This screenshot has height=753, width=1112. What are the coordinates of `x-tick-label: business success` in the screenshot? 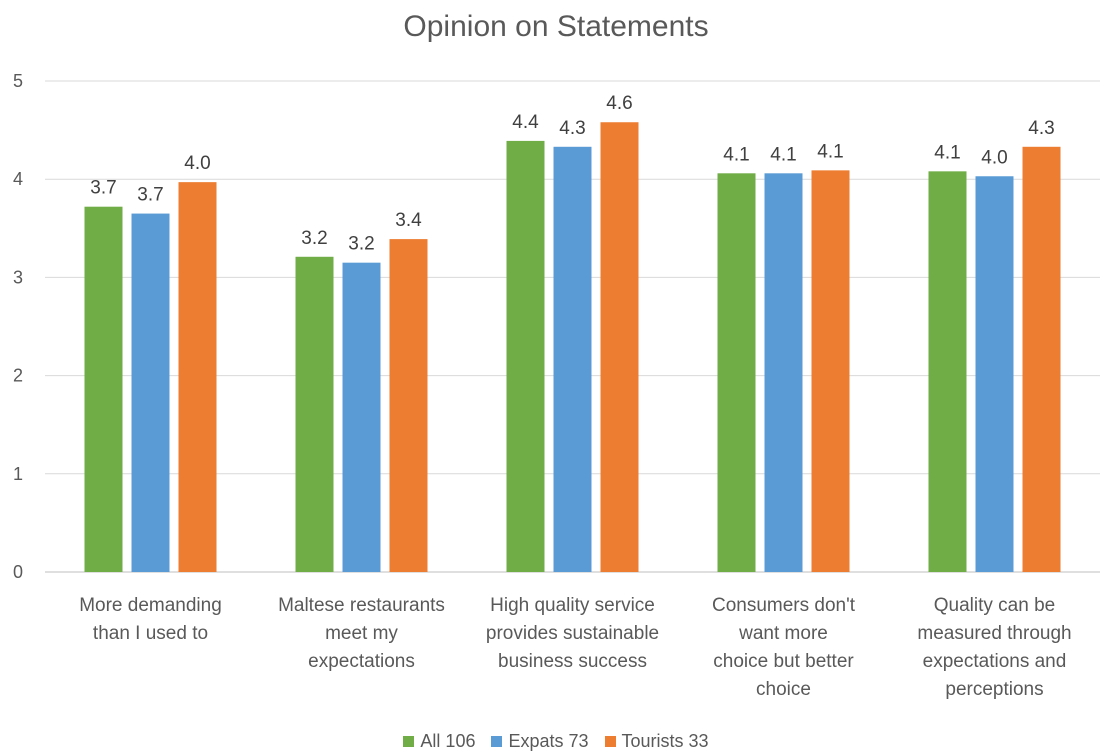 It's located at (572, 661).